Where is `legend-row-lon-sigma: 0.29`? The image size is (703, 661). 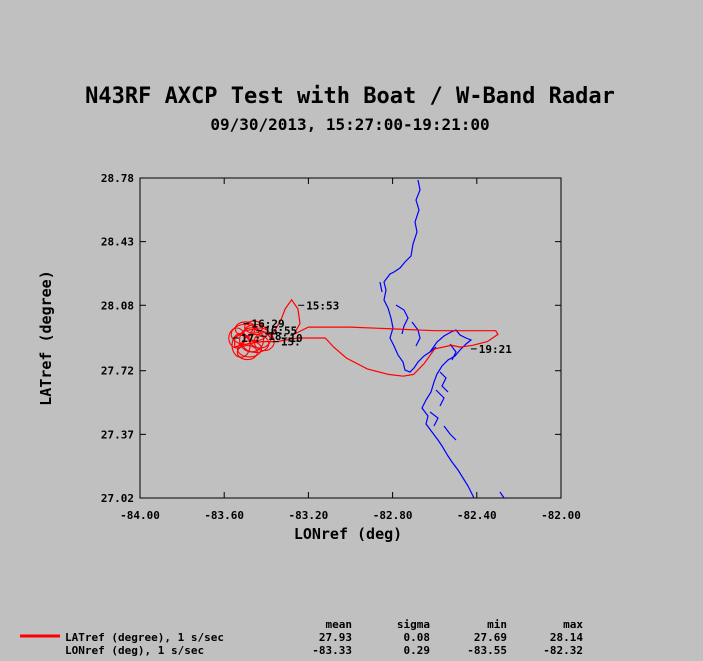
legend-row-lon-sigma: 0.29 is located at coordinates (417, 650).